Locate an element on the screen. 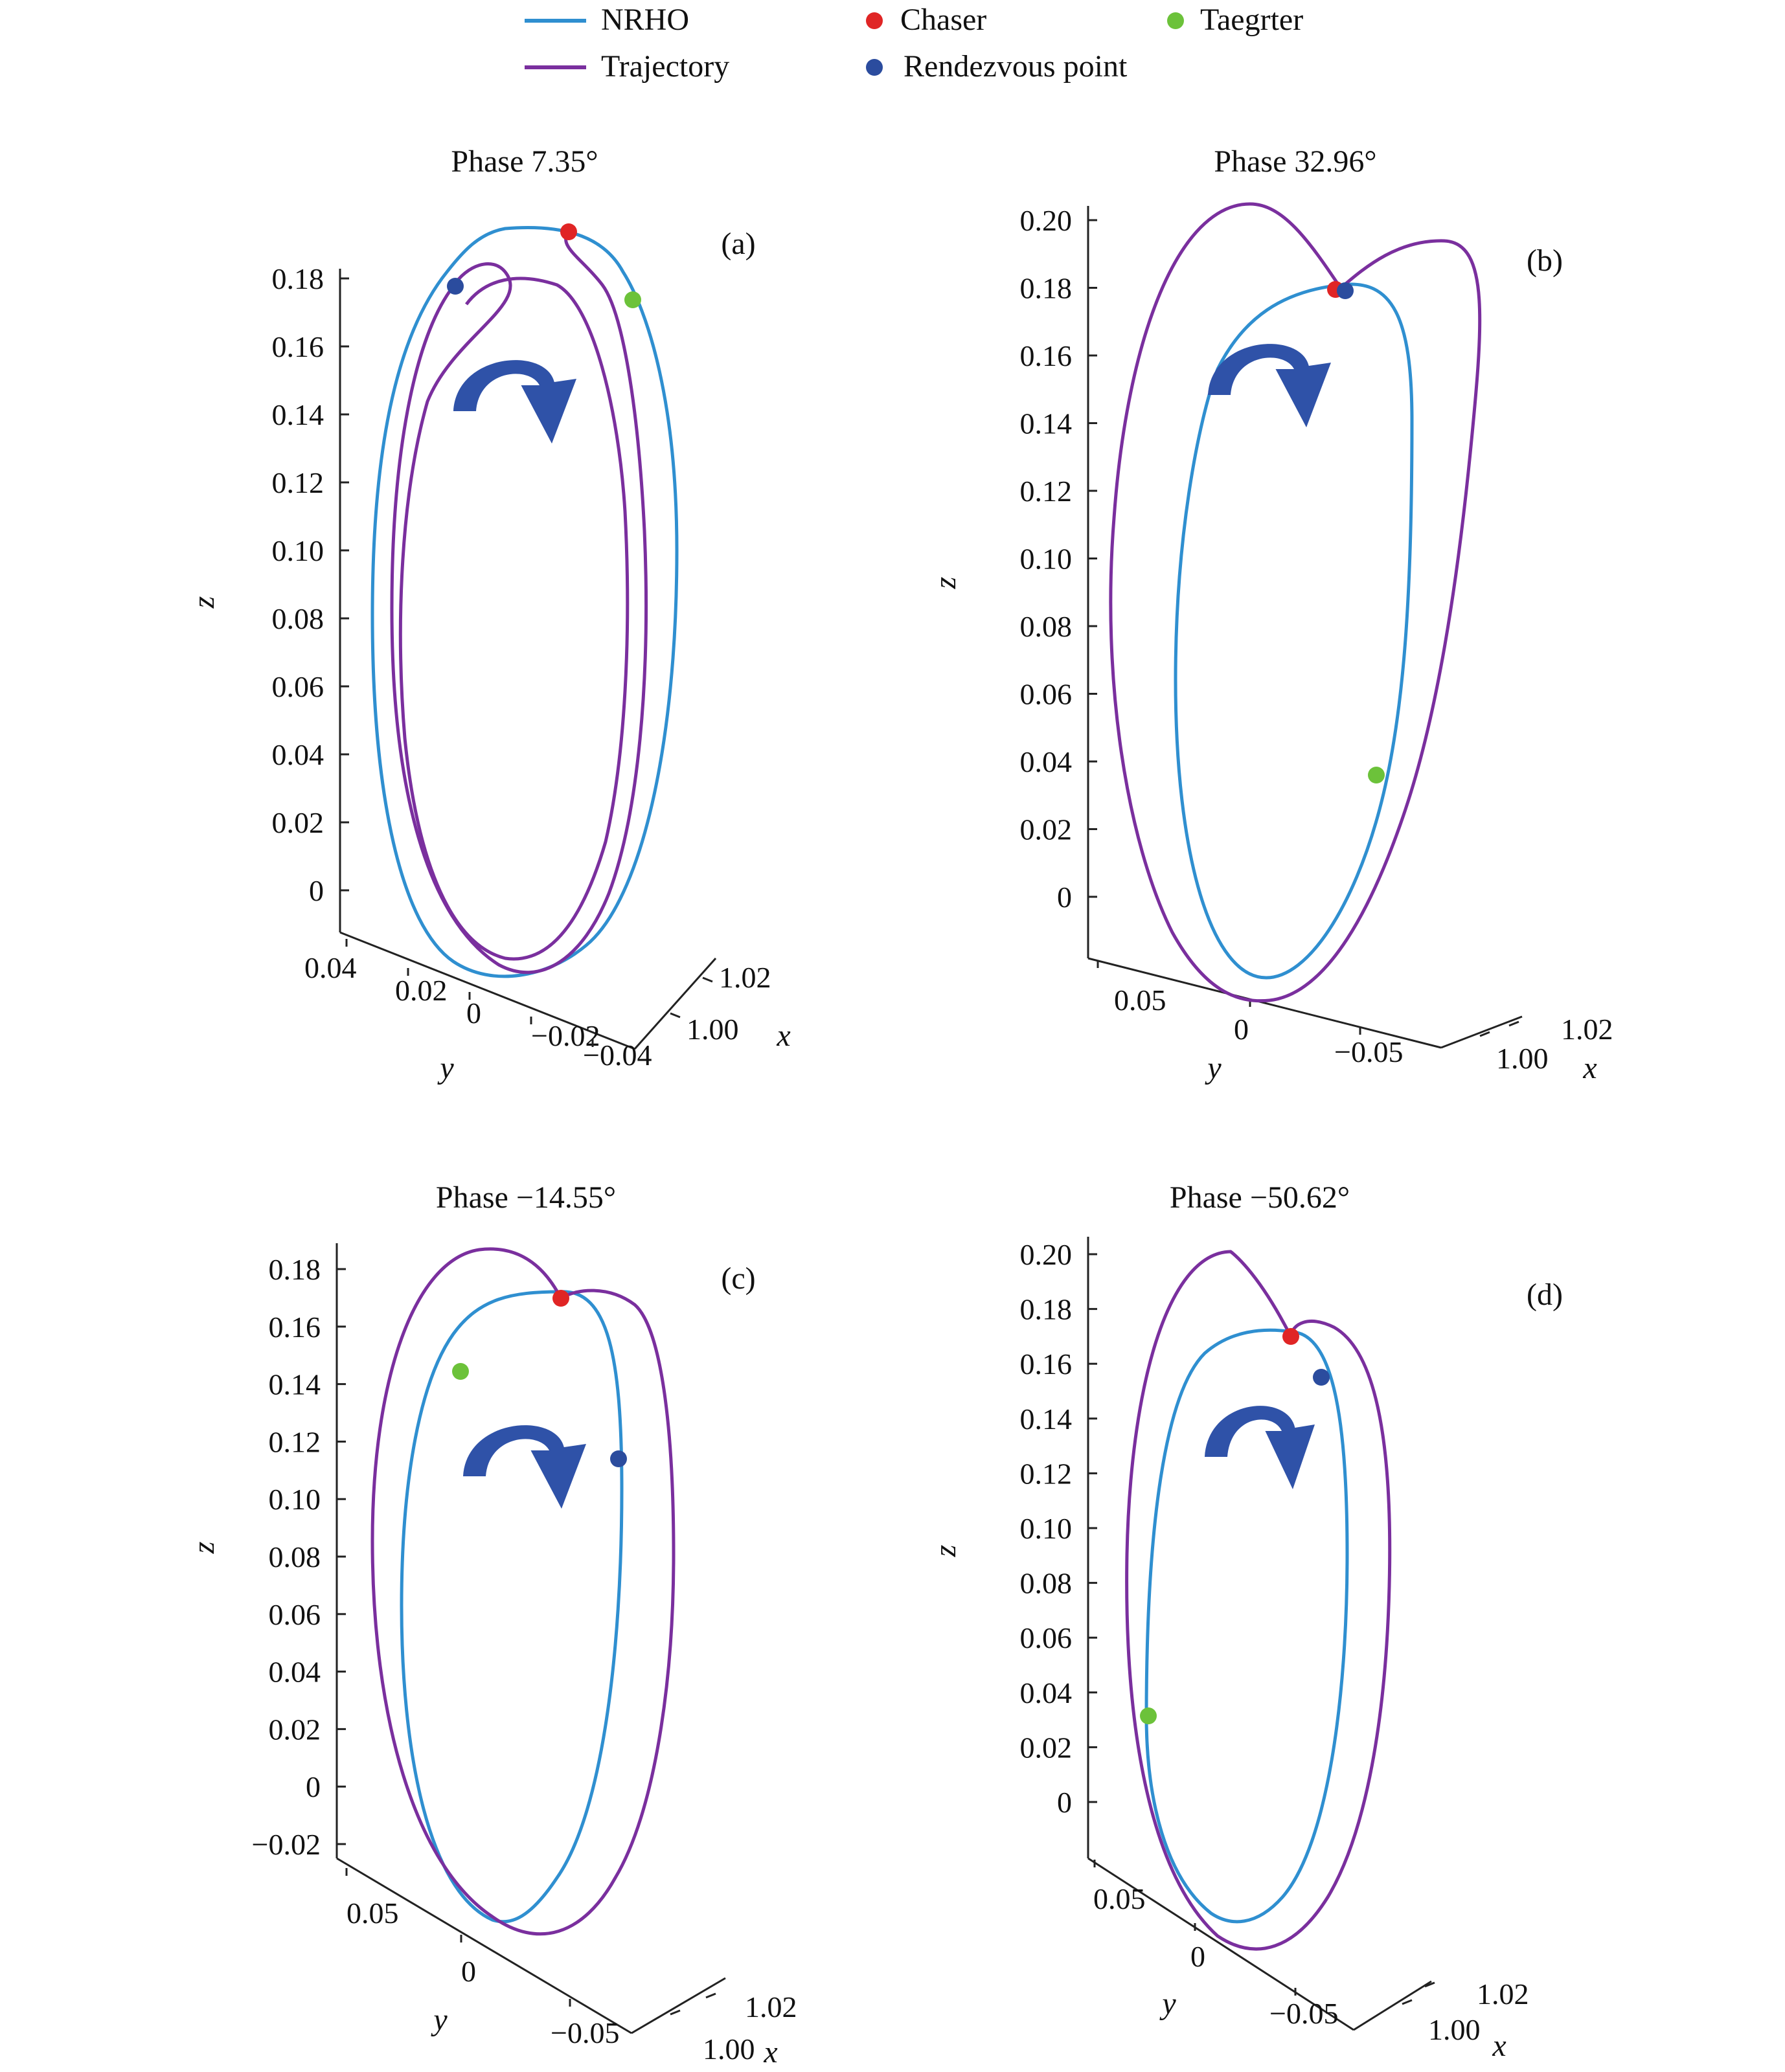  panel-d-y-axis is located at coordinates (1220, 1944).